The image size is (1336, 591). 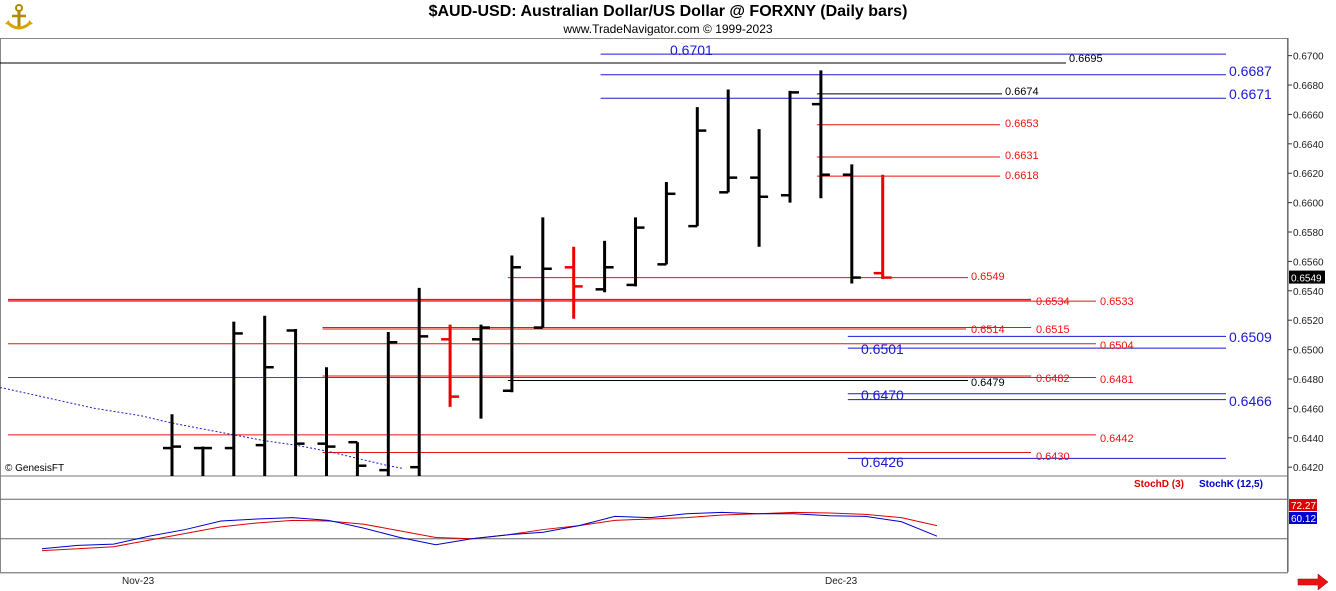 What do you see at coordinates (1308, 409) in the screenshot?
I see `y-tick-label: 0.6460` at bounding box center [1308, 409].